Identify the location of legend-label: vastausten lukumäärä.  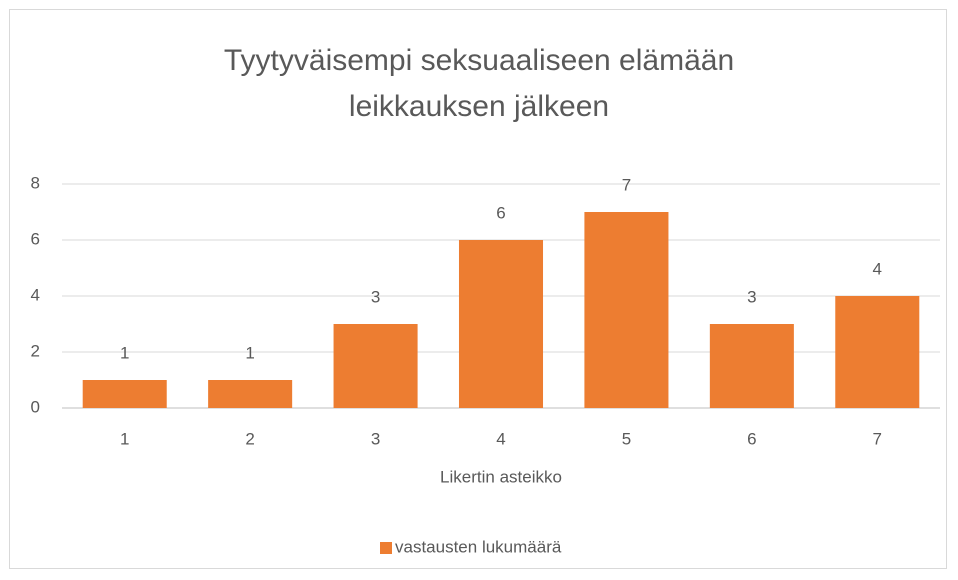
(478, 546).